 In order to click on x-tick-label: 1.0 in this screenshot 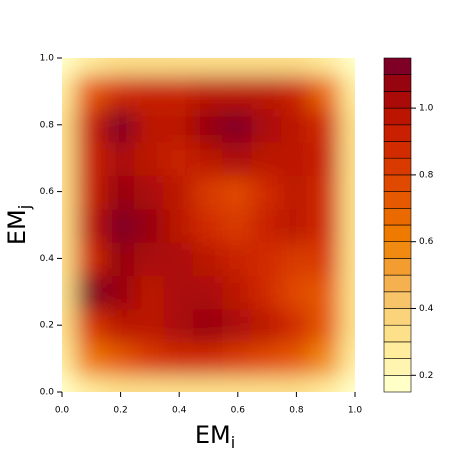, I will do `click(355, 411)`.